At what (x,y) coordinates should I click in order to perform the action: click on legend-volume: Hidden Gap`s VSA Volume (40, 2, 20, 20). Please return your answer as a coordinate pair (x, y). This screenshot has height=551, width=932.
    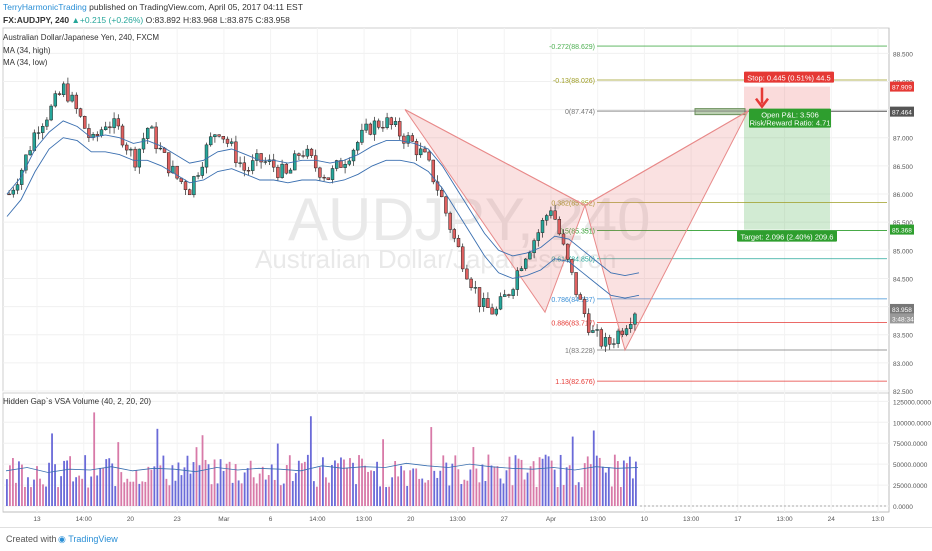
    Looking at the image, I should click on (77, 401).